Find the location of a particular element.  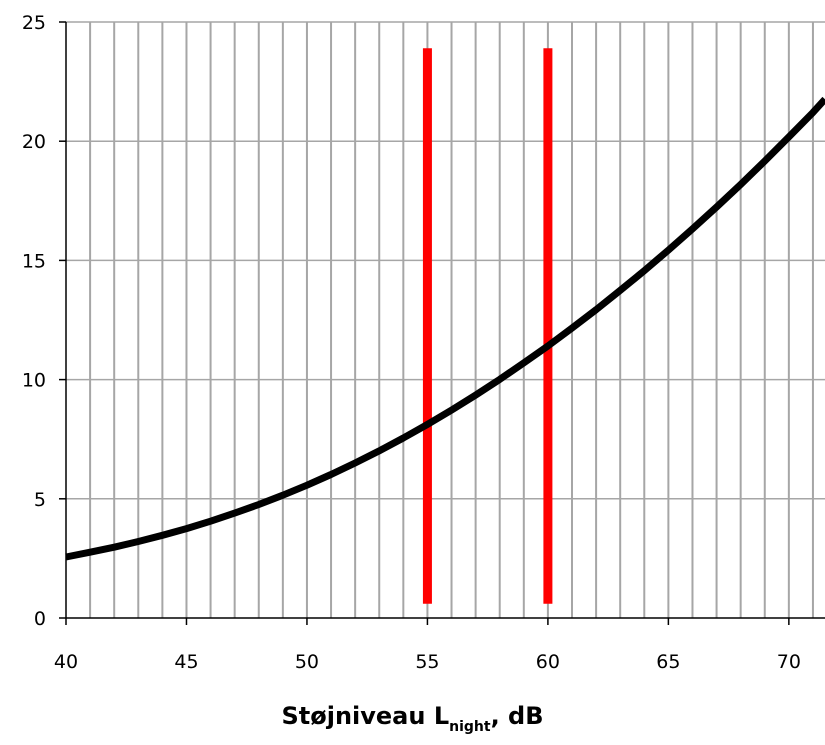

x-tick-label: 70 is located at coordinates (789, 662).